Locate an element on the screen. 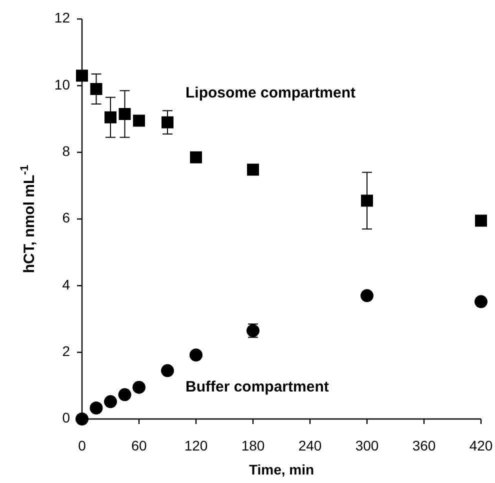 The image size is (495, 483). y-tick-label: 4 is located at coordinates (66, 284).